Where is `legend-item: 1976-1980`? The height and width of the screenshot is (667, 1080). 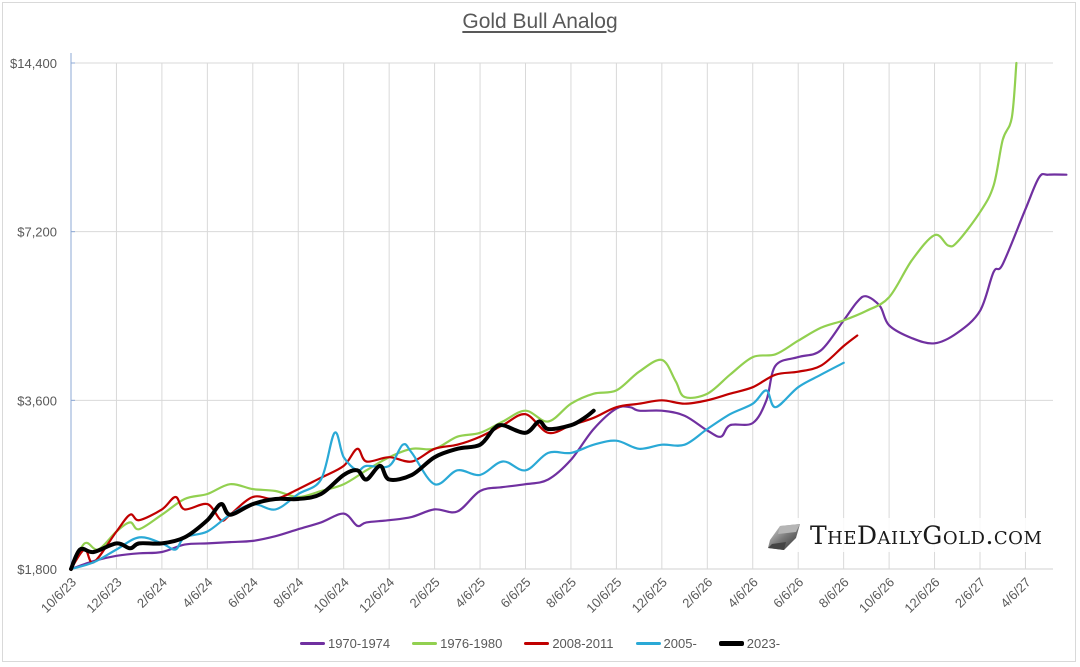 legend-item: 1976-1980 is located at coordinates (457, 643).